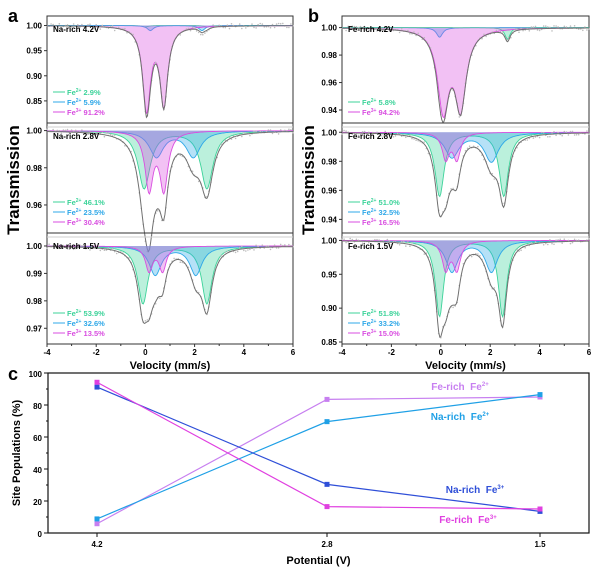 The width and height of the screenshot is (600, 576). Describe the element at coordinates (318, 561) in the screenshot. I see `x-axis-title: Potential (V)` at that location.